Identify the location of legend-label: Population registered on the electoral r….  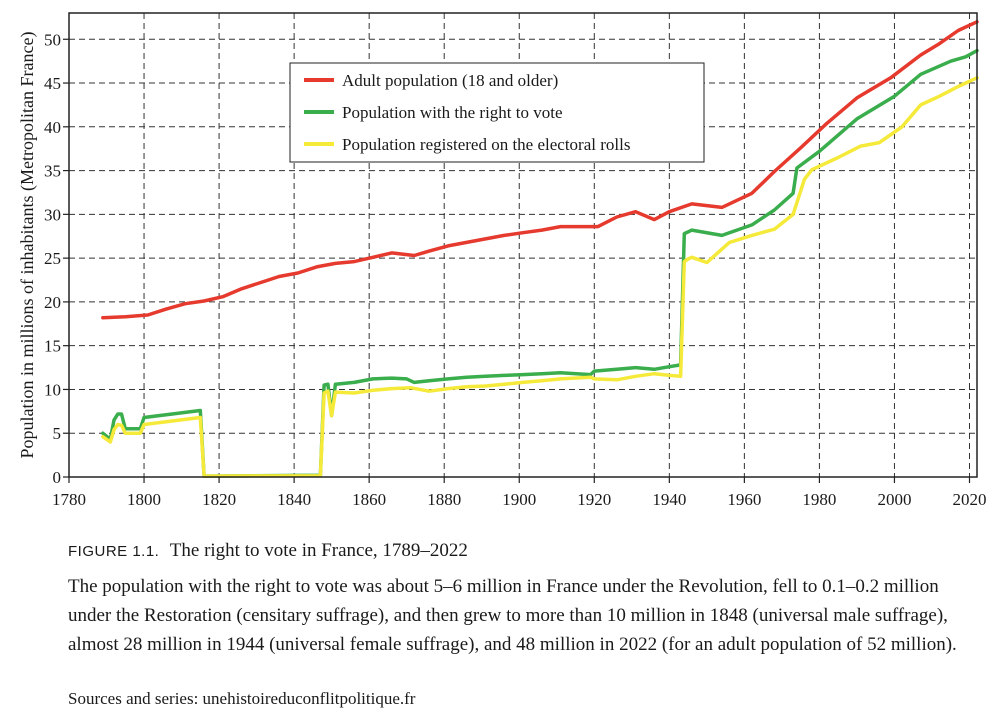
(486, 144).